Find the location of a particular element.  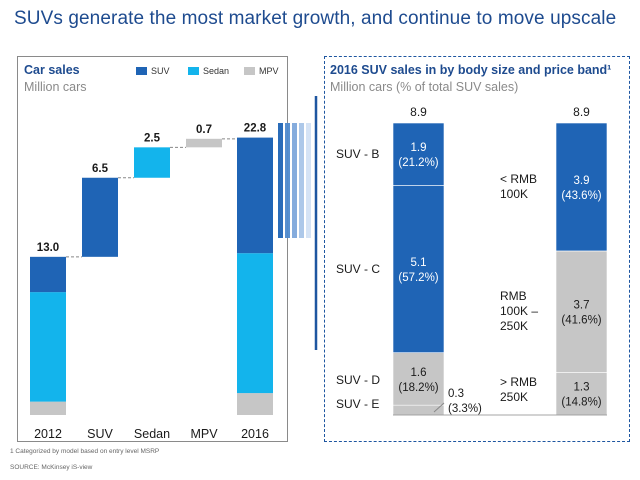

segment-value-label: 1.6 is located at coordinates (419, 373).